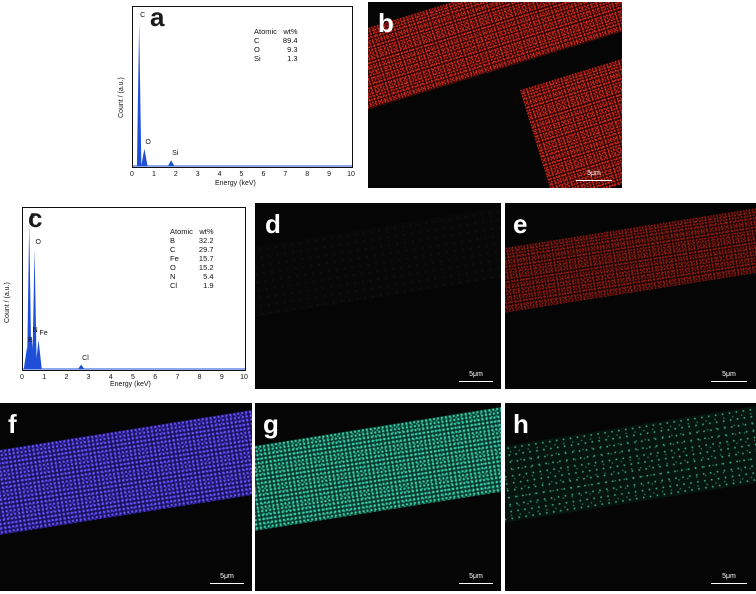 The height and width of the screenshot is (594, 756). I want to click on peak-label-si: Si, so click(175, 154).